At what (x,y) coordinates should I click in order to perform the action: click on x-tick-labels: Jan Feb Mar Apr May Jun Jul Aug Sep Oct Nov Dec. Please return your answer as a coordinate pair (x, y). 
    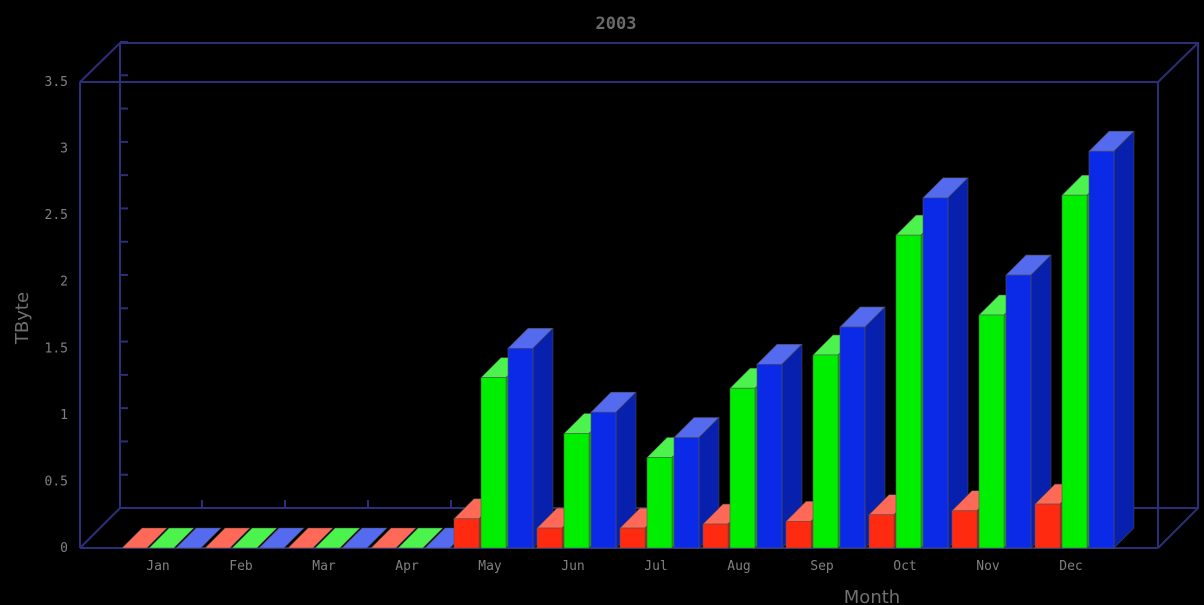
    Looking at the image, I should click on (614, 566).